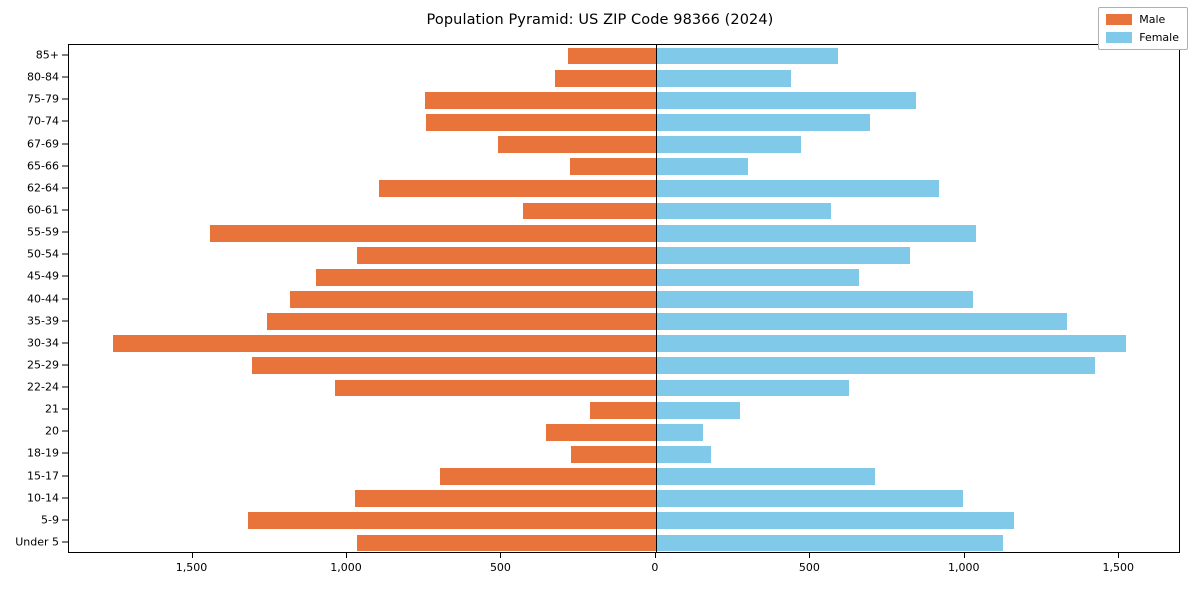 The height and width of the screenshot is (600, 1200). Describe the element at coordinates (43, 276) in the screenshot. I see `y-axis-label: 45-49` at that location.